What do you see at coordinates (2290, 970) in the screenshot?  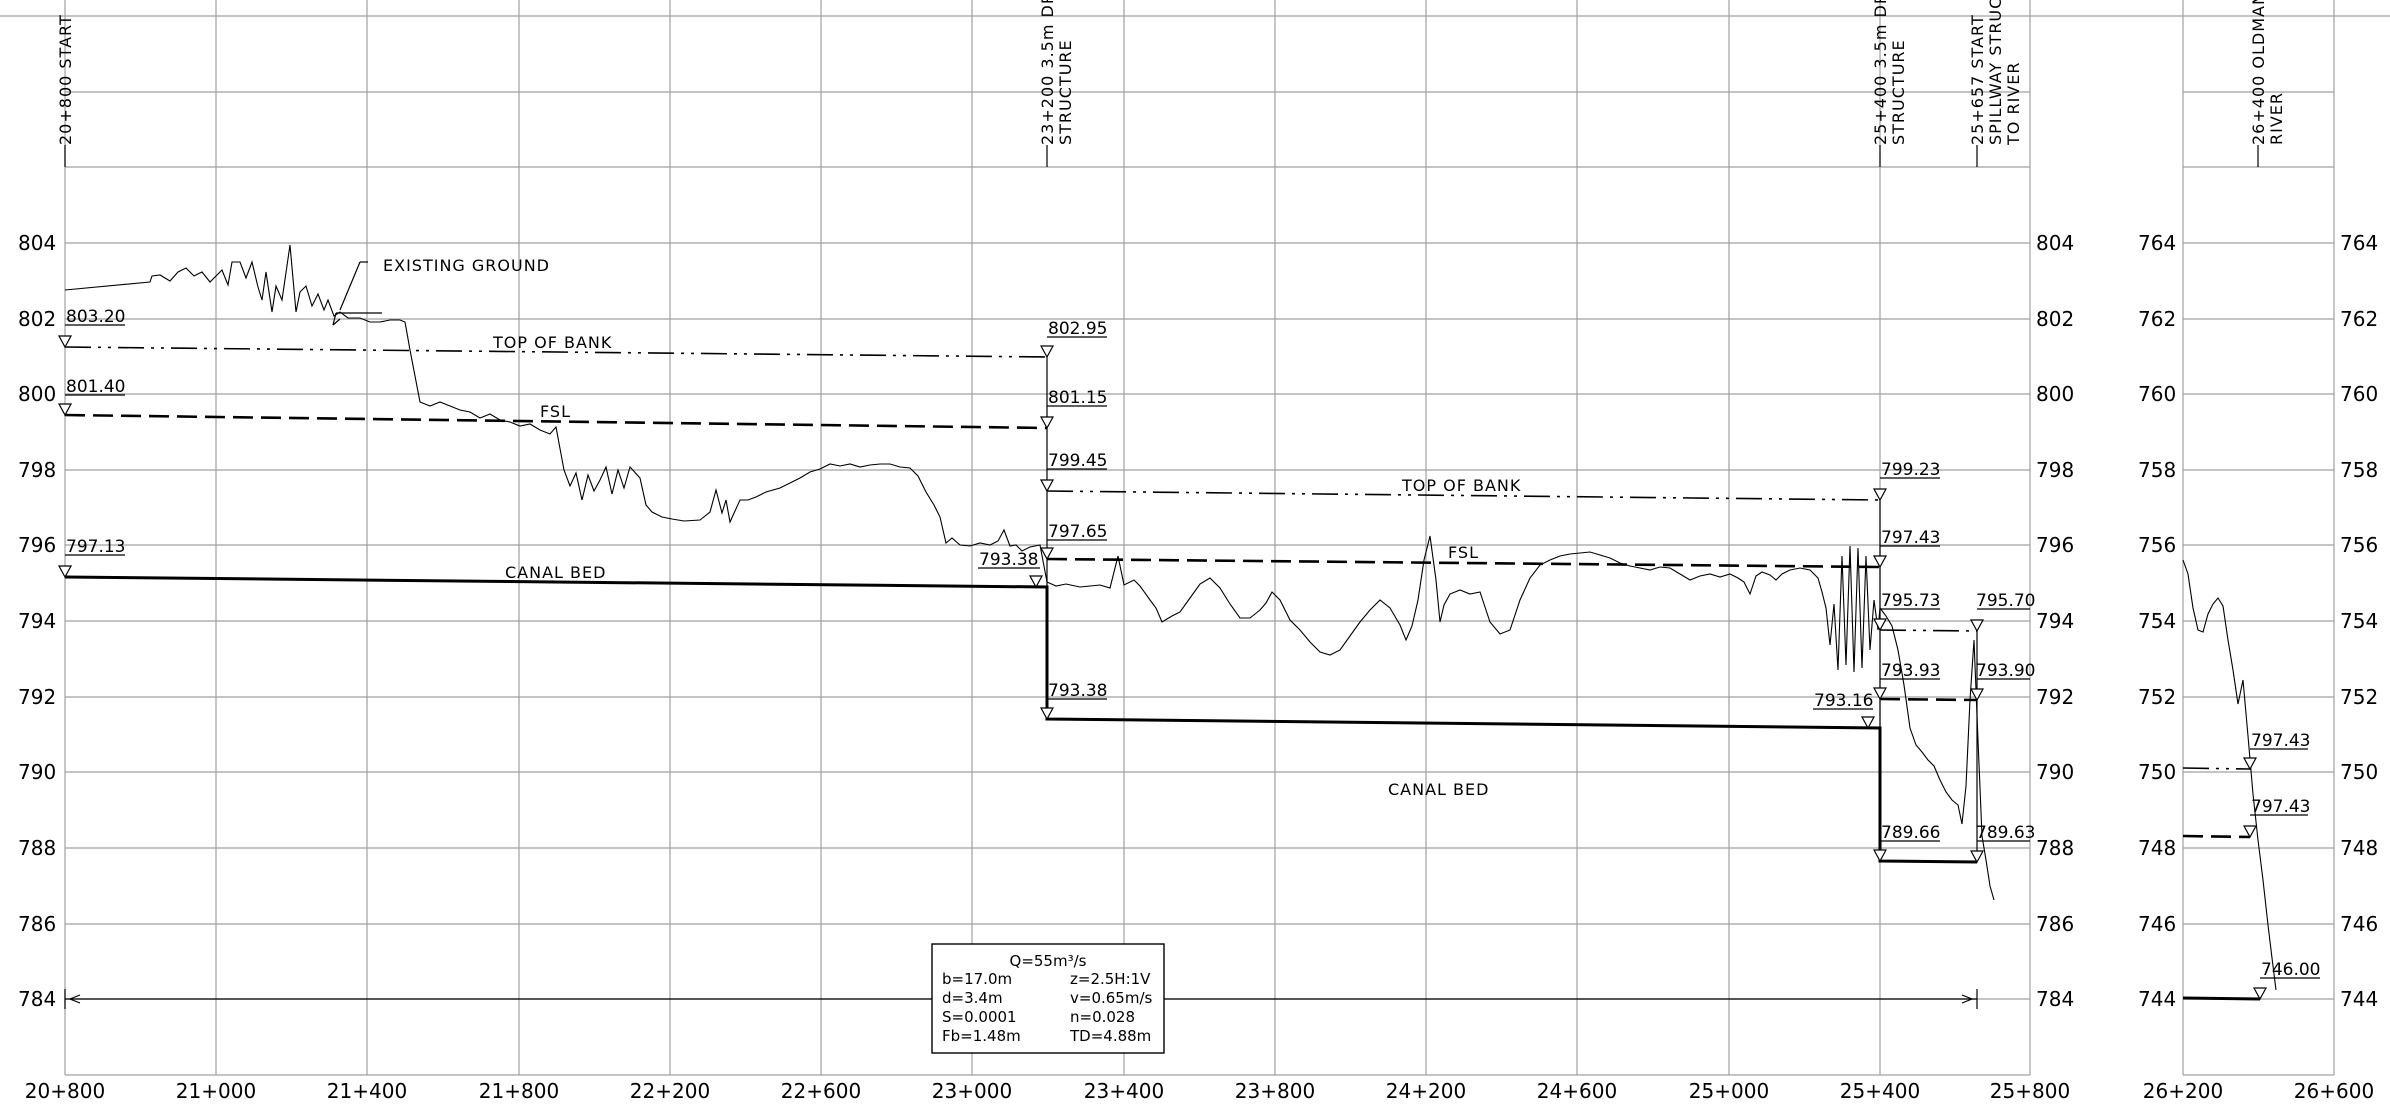 I see `elevation-label: 746.00` at bounding box center [2290, 970].